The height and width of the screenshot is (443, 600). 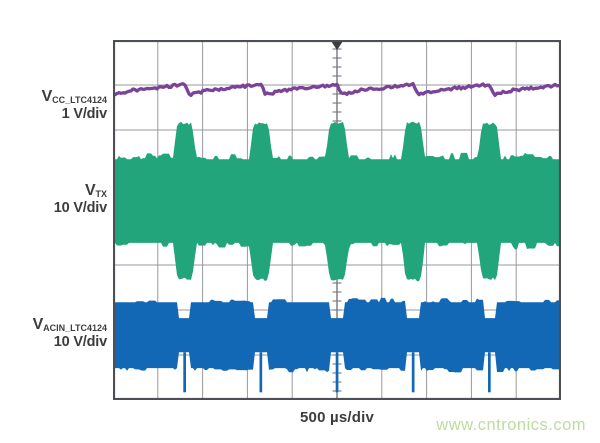 What do you see at coordinates (80, 207) in the screenshot?
I see `channel-scale-vtx: 10 V/div` at bounding box center [80, 207].